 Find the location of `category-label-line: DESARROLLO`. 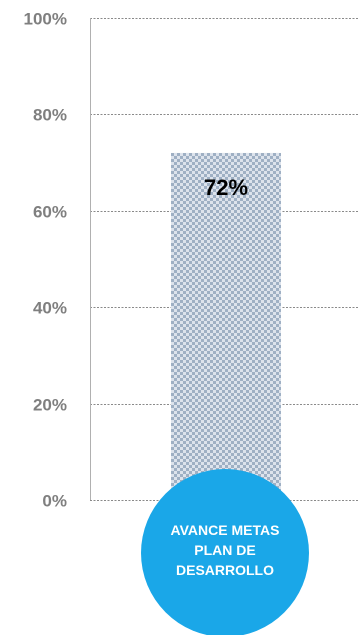

category-label-line: DESARROLLO is located at coordinates (225, 570).